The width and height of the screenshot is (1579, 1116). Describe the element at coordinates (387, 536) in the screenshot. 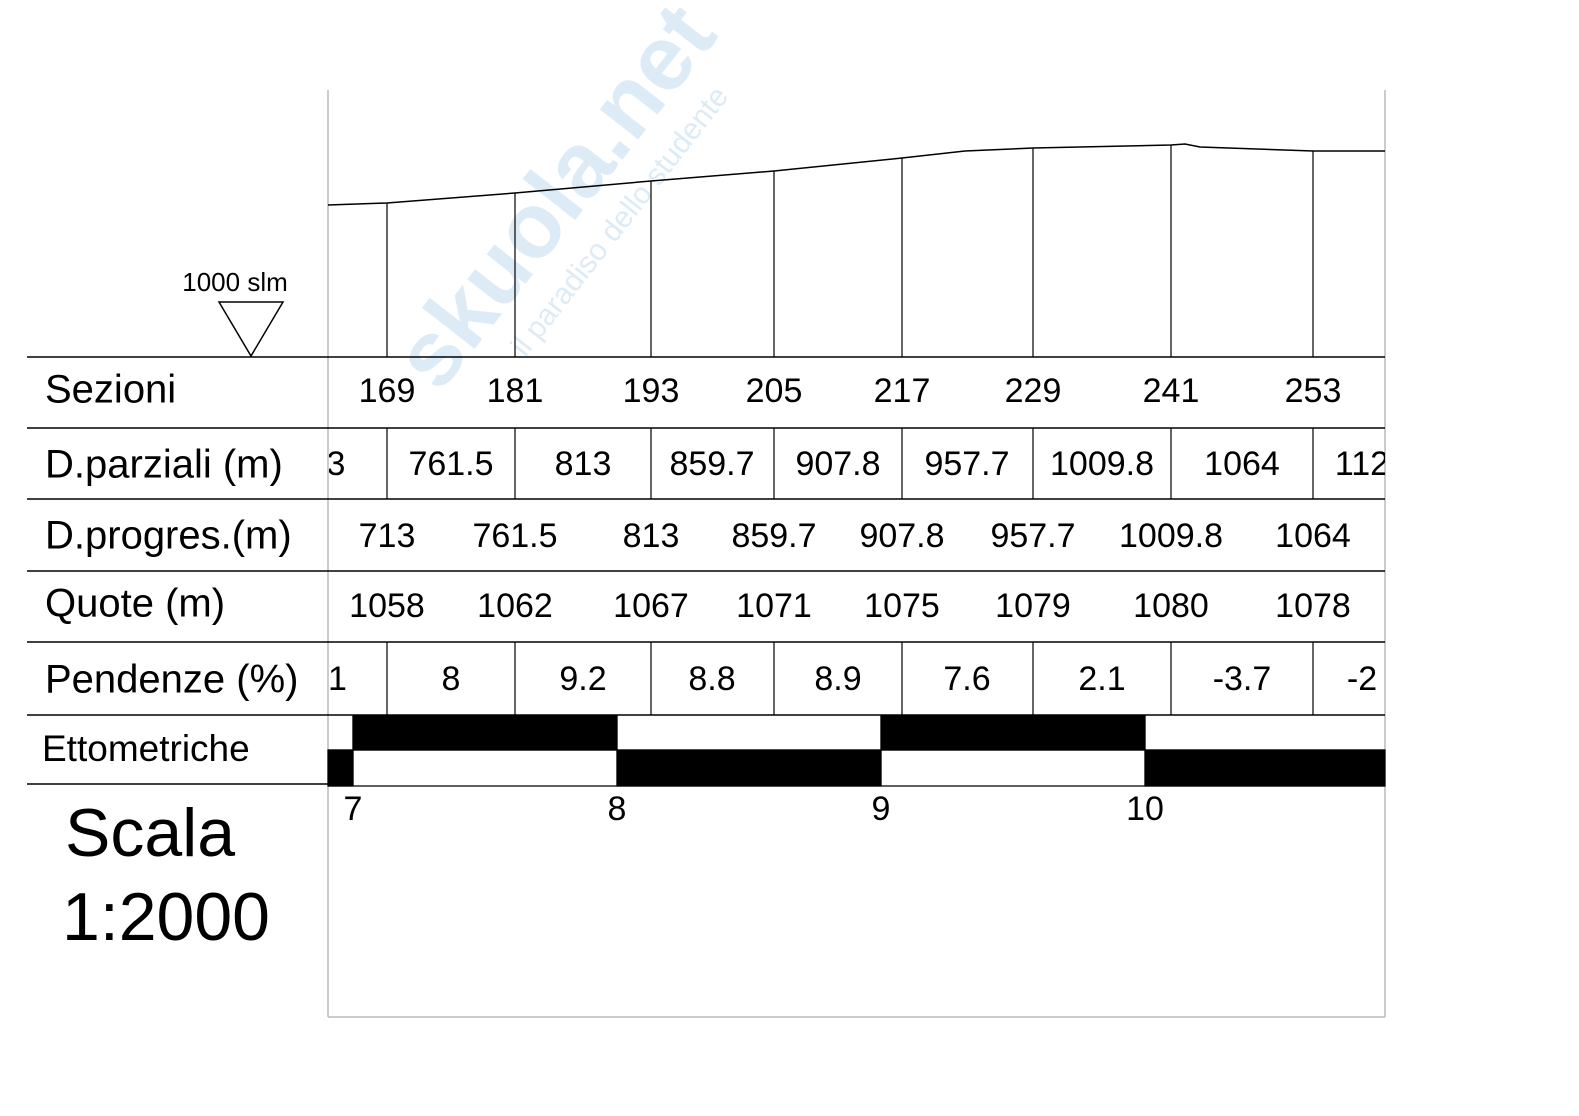

I see `cell-value: 713` at that location.